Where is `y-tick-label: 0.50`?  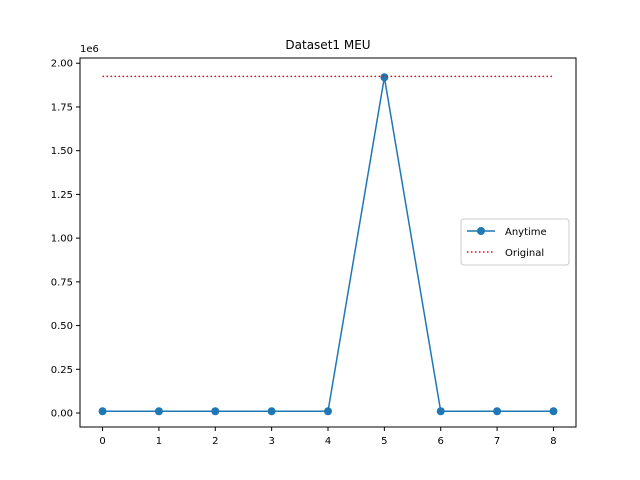
y-tick-label: 0.50 is located at coordinates (62, 326).